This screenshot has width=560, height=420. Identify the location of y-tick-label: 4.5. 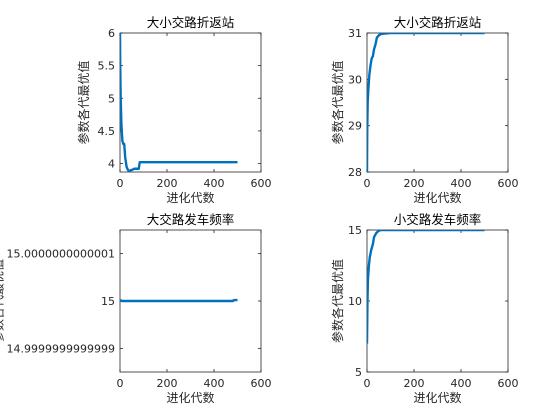
(107, 131).